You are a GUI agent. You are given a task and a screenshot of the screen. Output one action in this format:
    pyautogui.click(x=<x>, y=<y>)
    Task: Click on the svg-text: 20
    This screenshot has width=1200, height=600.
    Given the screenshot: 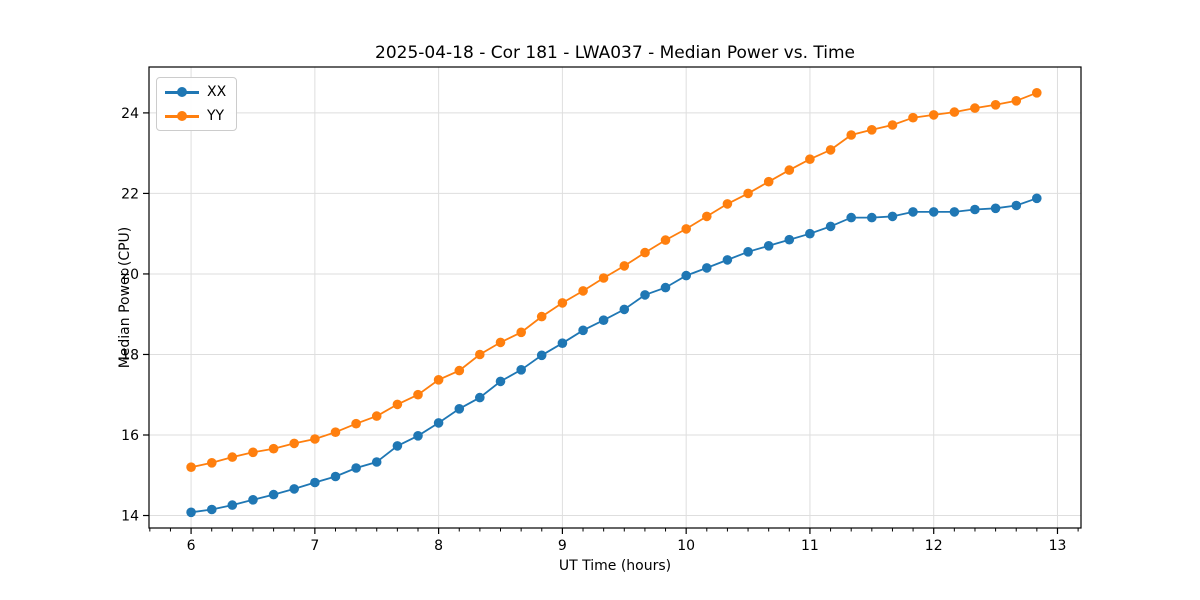 What is the action you would take?
    pyautogui.click(x=130, y=275)
    